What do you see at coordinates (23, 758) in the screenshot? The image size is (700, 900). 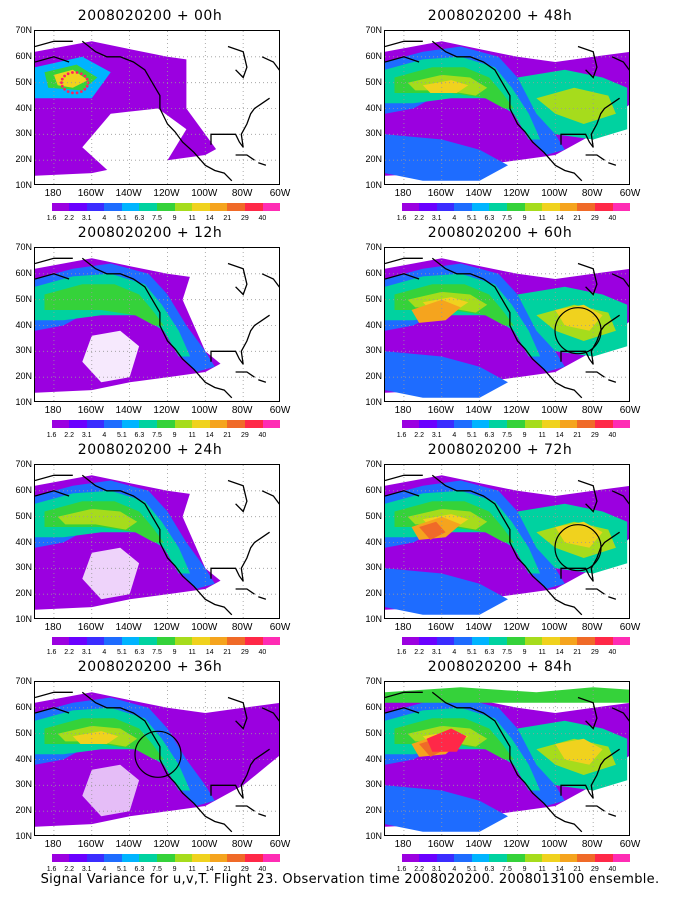 I see `latitude-label: 40N` at bounding box center [23, 758].